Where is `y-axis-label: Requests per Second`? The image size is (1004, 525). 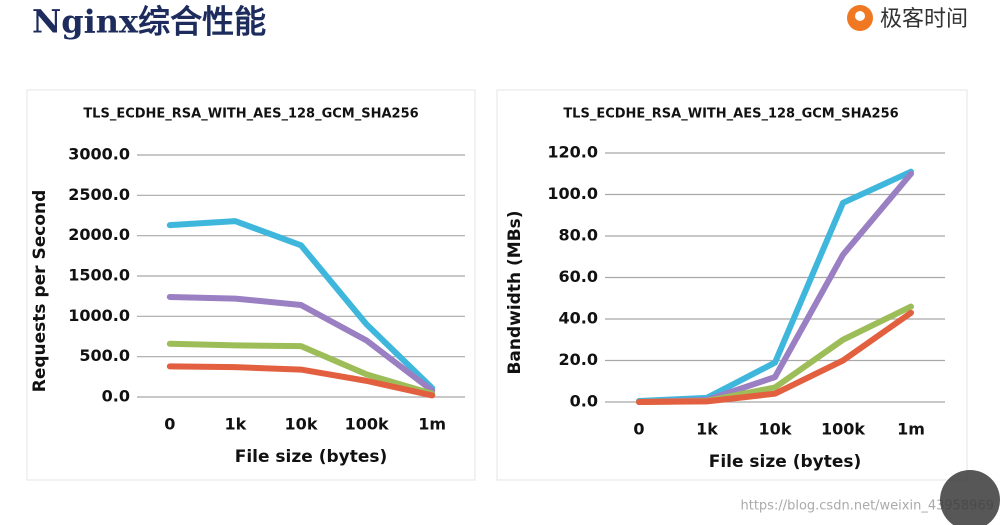 y-axis-label: Requests per Second is located at coordinates (40, 291).